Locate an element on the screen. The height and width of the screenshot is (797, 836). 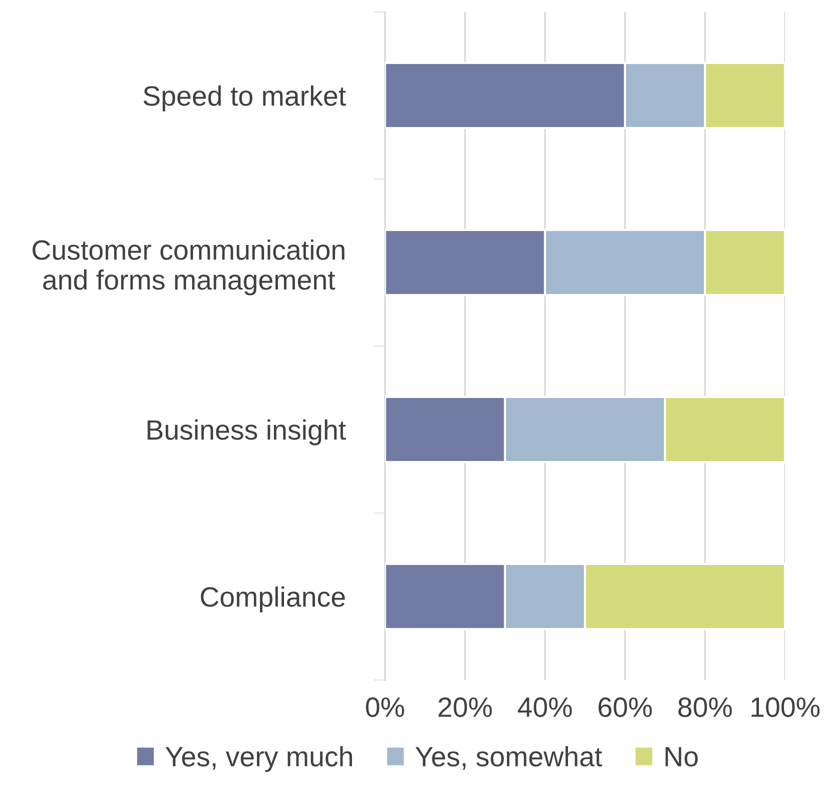
x-tick-label: 40% is located at coordinates (545, 707).